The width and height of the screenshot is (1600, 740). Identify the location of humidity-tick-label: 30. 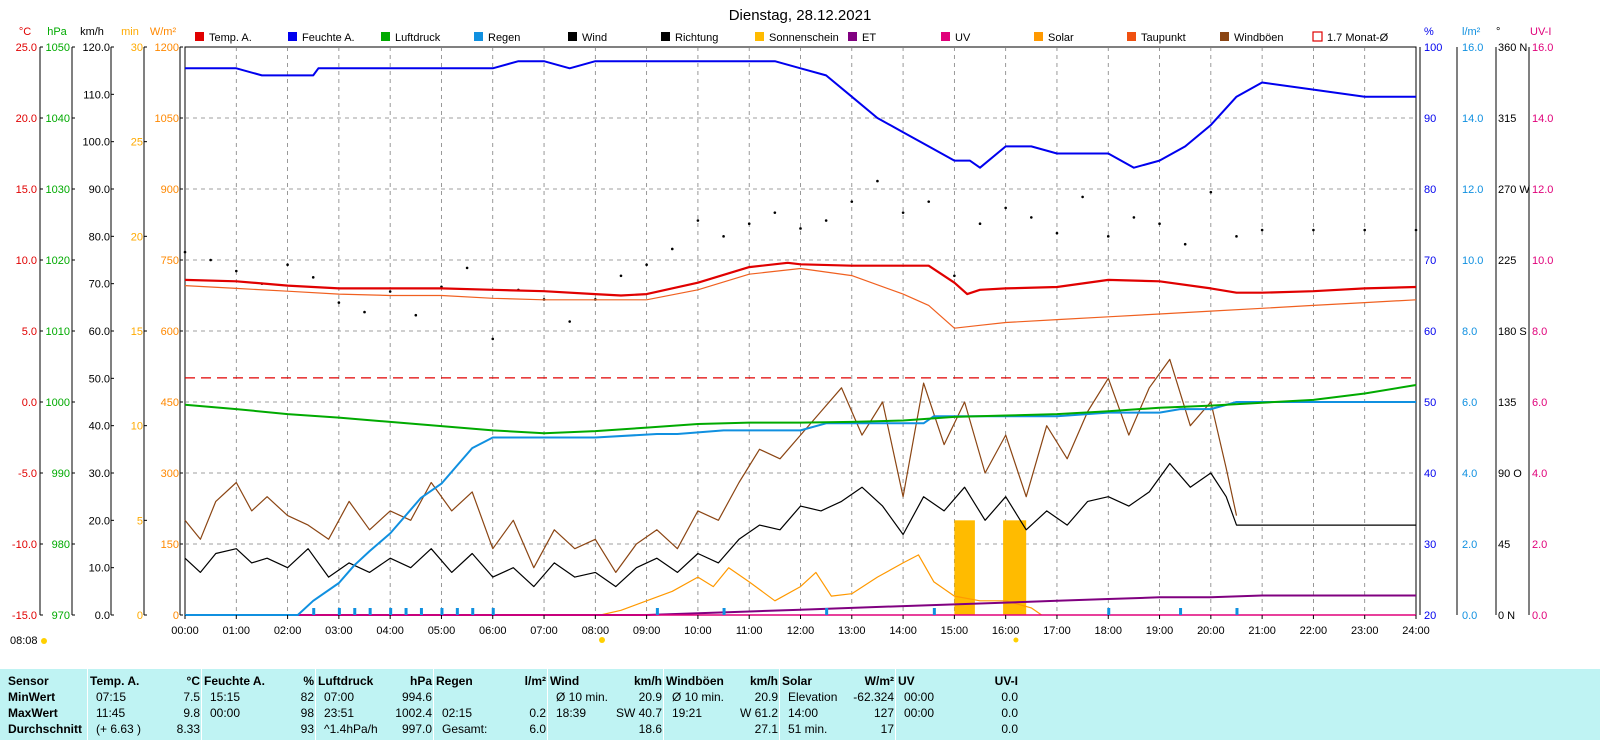
(1430, 545).